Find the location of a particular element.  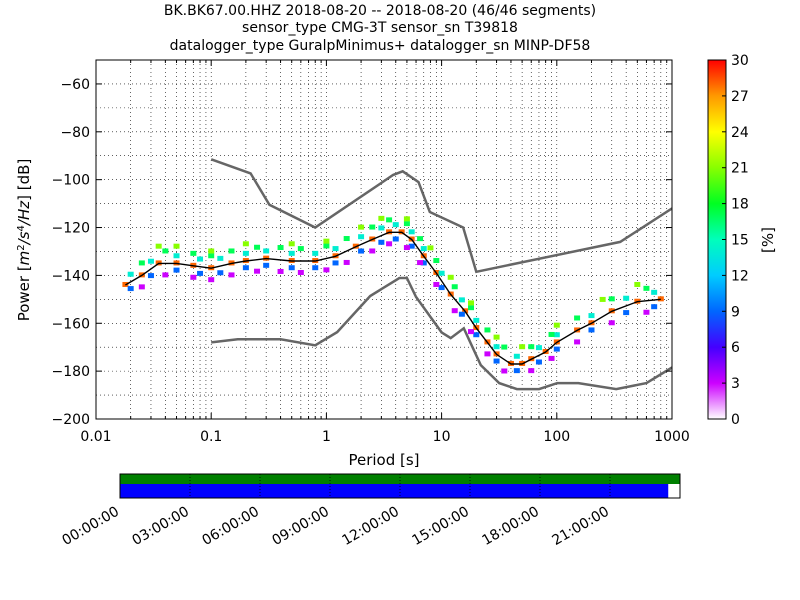

timeline-tick-label: 12:00:00 is located at coordinates (371, 526).